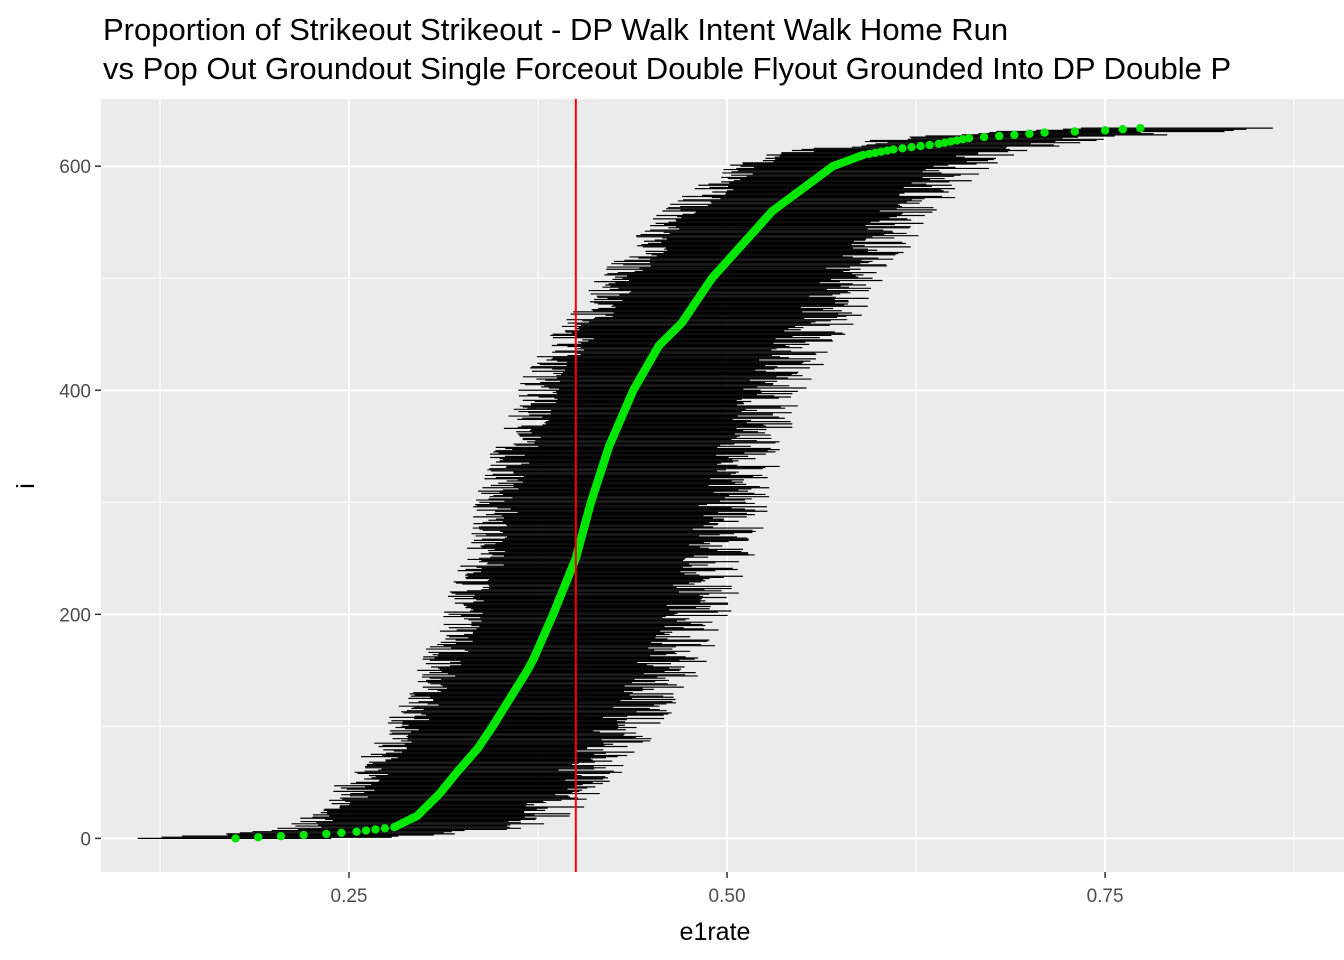 The width and height of the screenshot is (1344, 960). I want to click on y-tick-label: 0, so click(85, 839).